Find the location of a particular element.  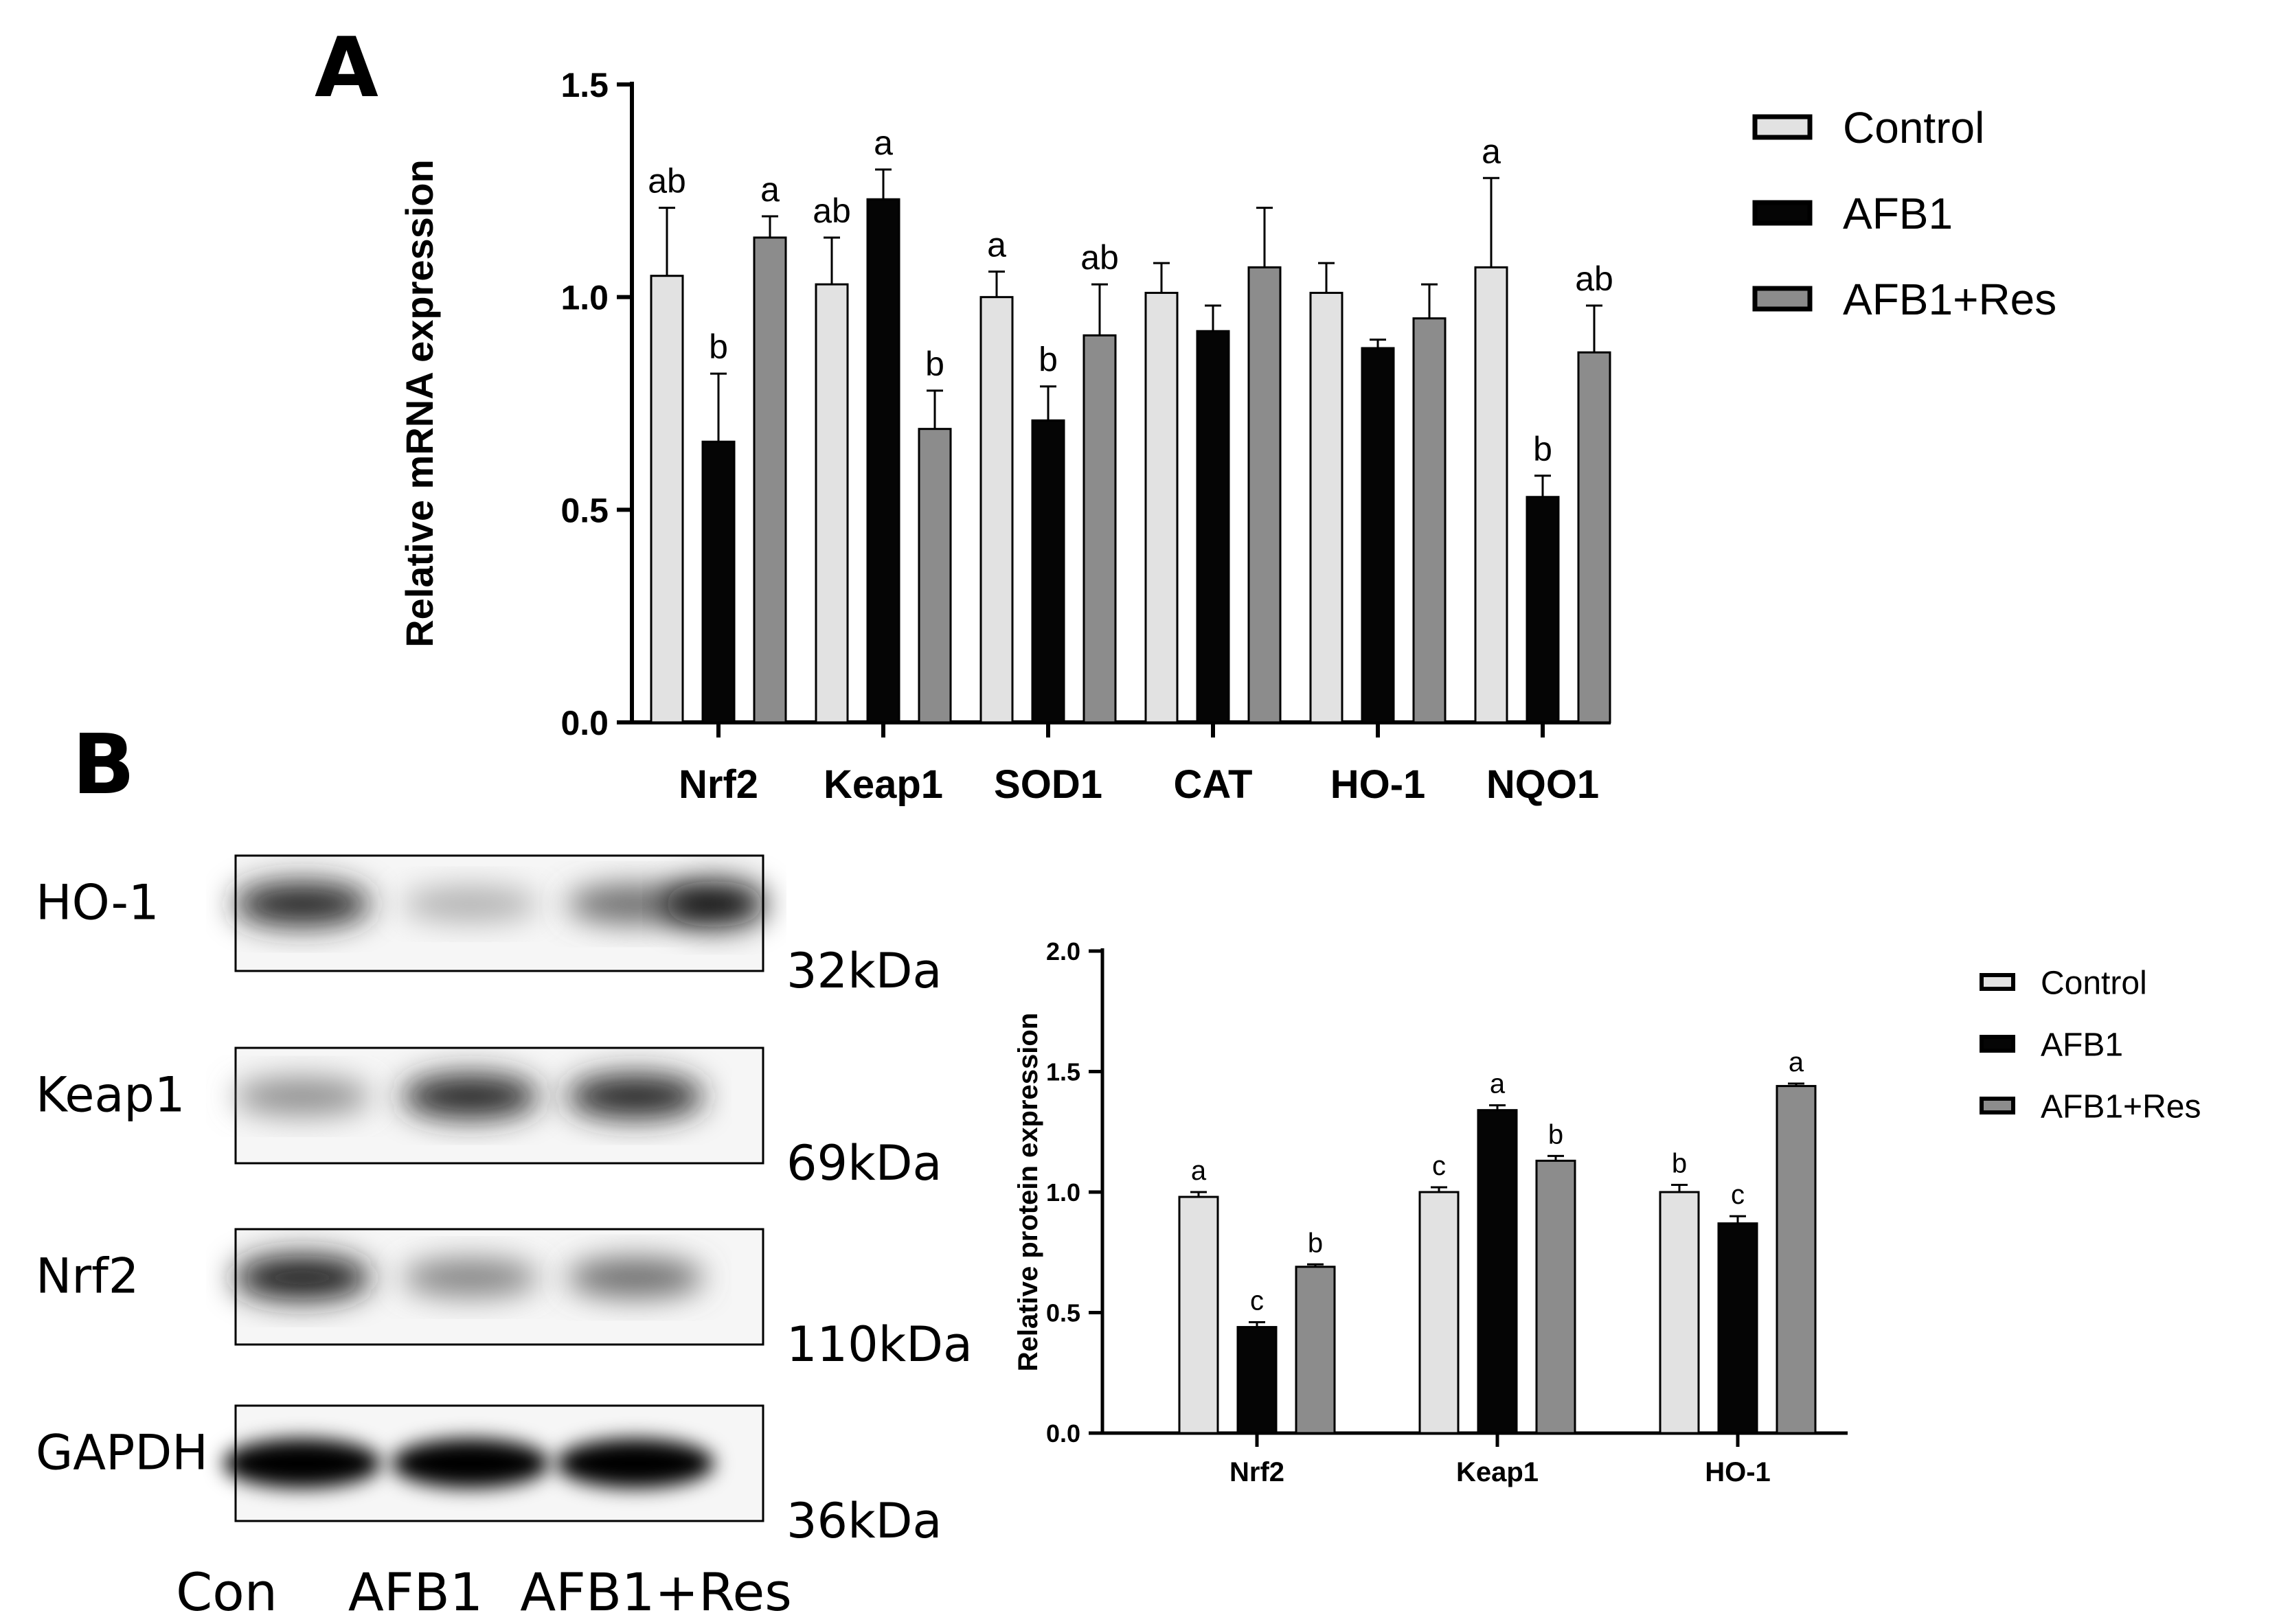

y-tick-label: 1.0 is located at coordinates (584, 298).